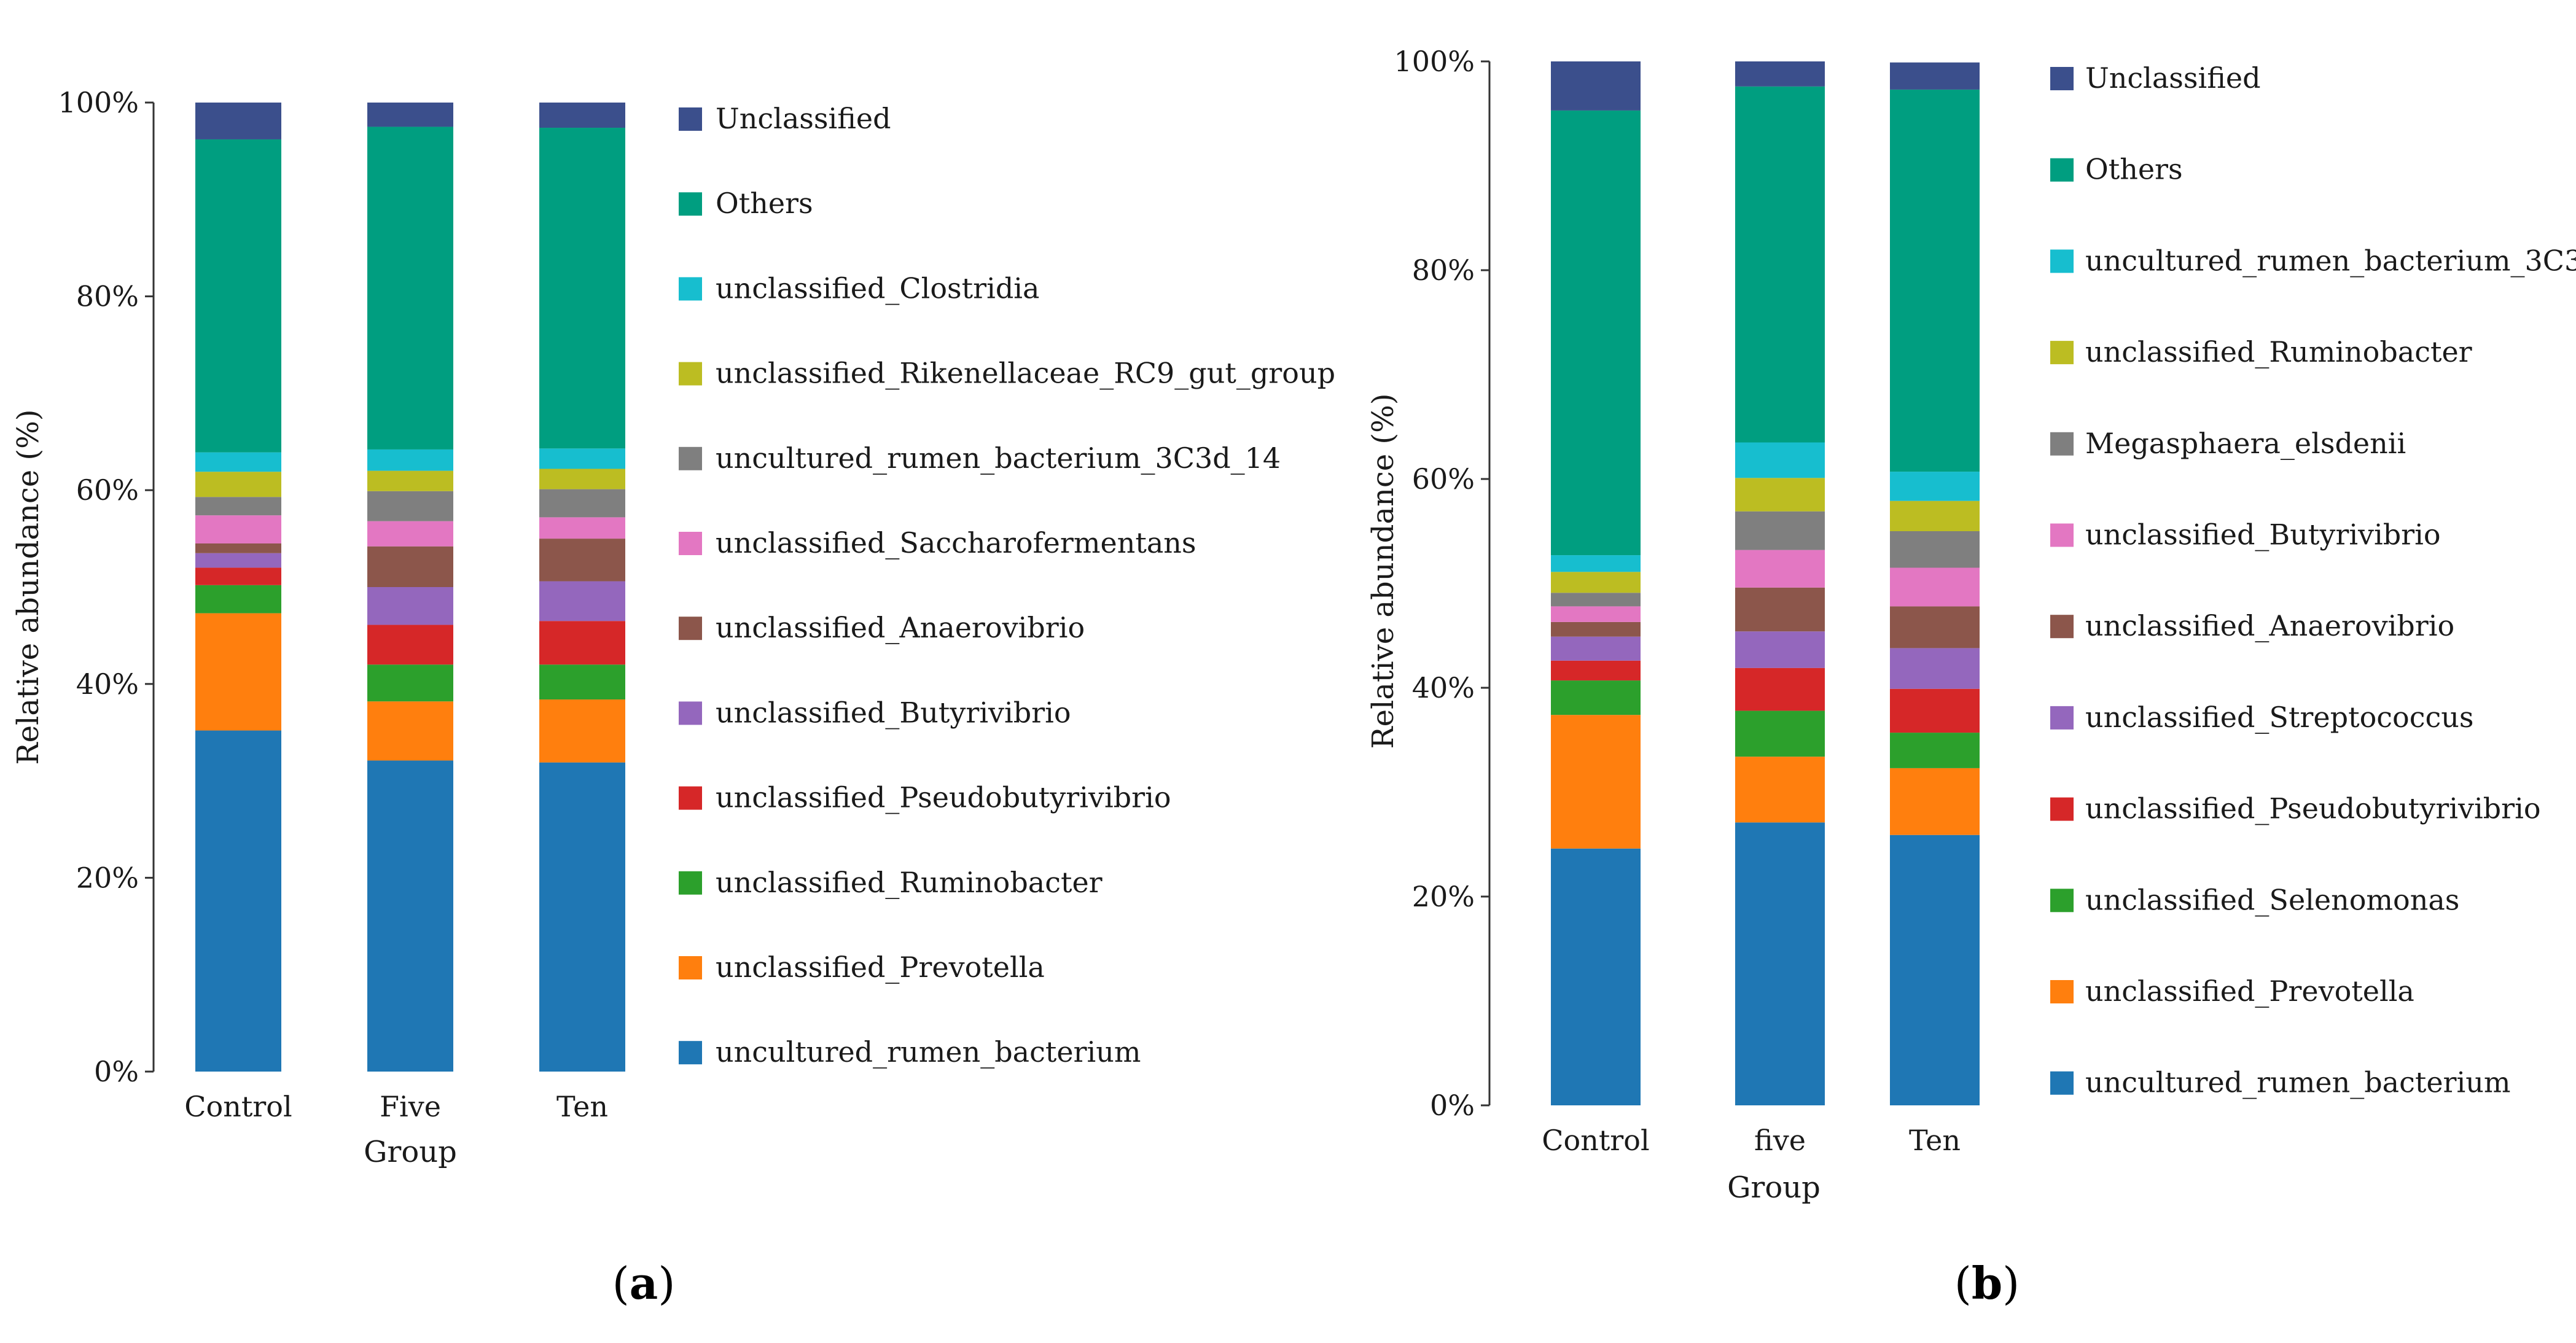 This screenshot has width=2576, height=1343. I want to click on legend-label: Unclassified, so click(2173, 78).